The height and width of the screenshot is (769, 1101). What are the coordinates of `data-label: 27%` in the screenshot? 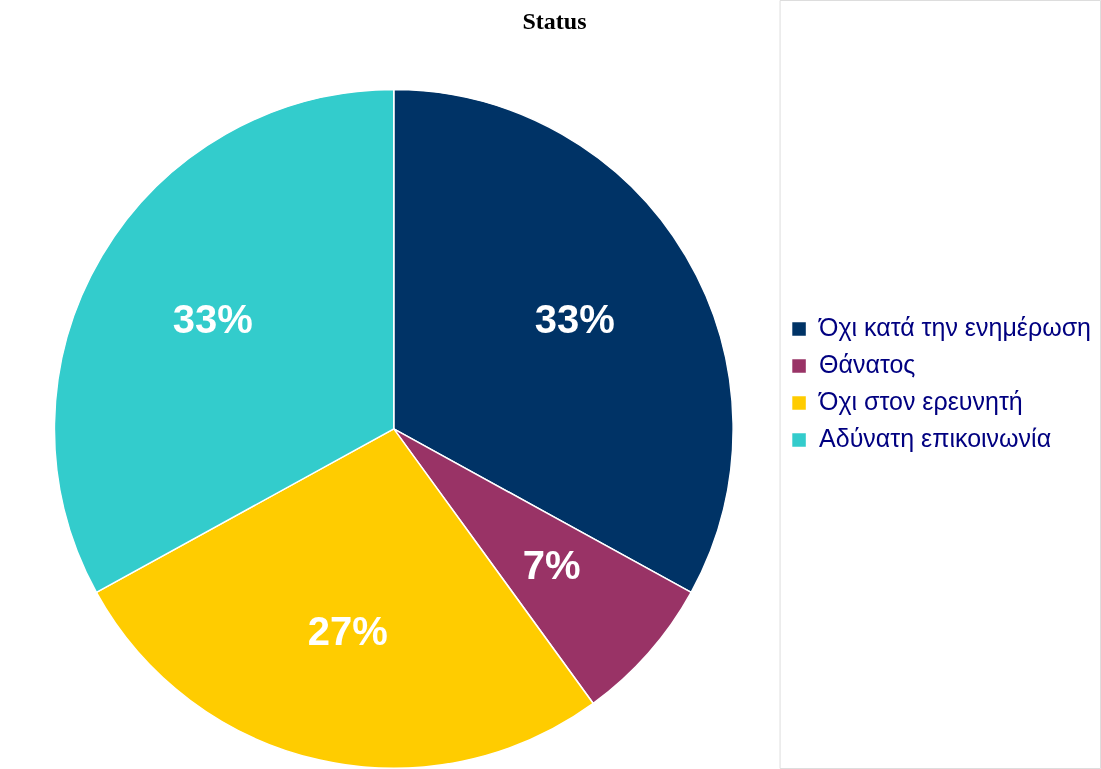 It's located at (347, 631).